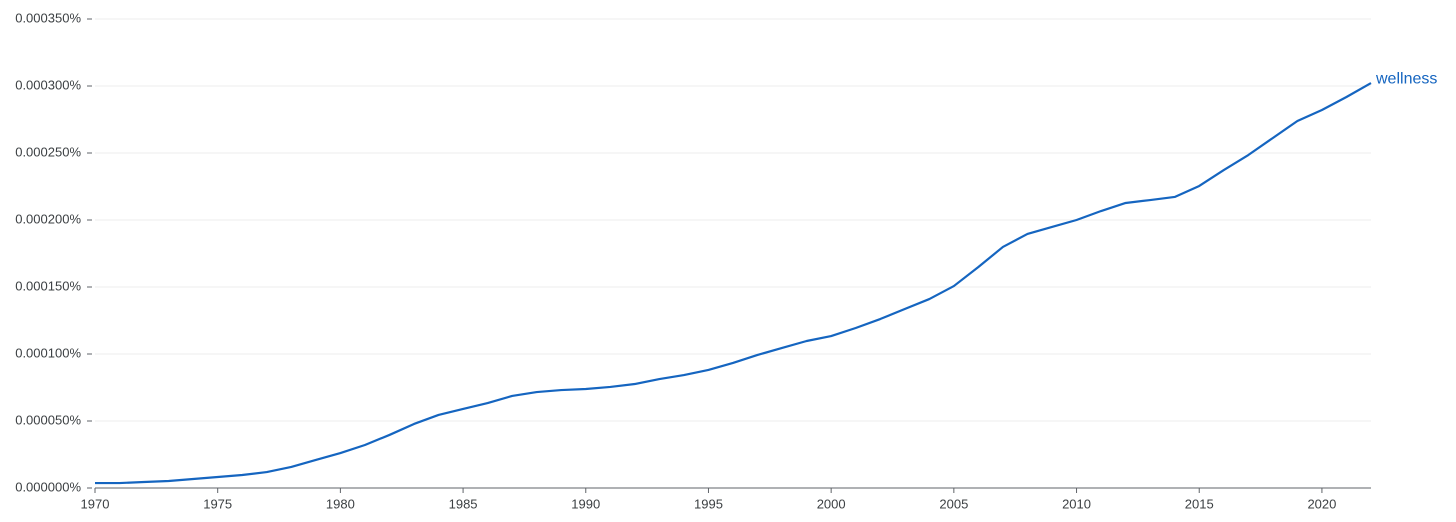 The image size is (1456, 522). Describe the element at coordinates (1076, 503) in the screenshot. I see `x-tick-label: 2010` at that location.